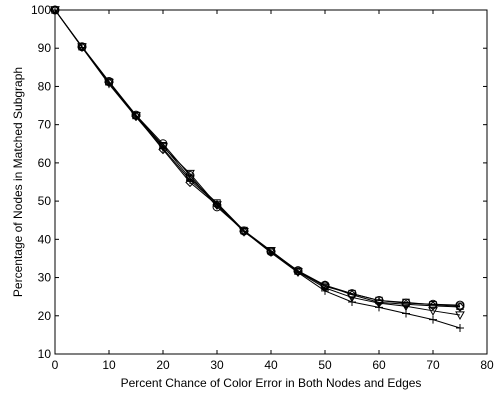  What do you see at coordinates (55, 365) in the screenshot?
I see `x-tick-label: 0` at bounding box center [55, 365].